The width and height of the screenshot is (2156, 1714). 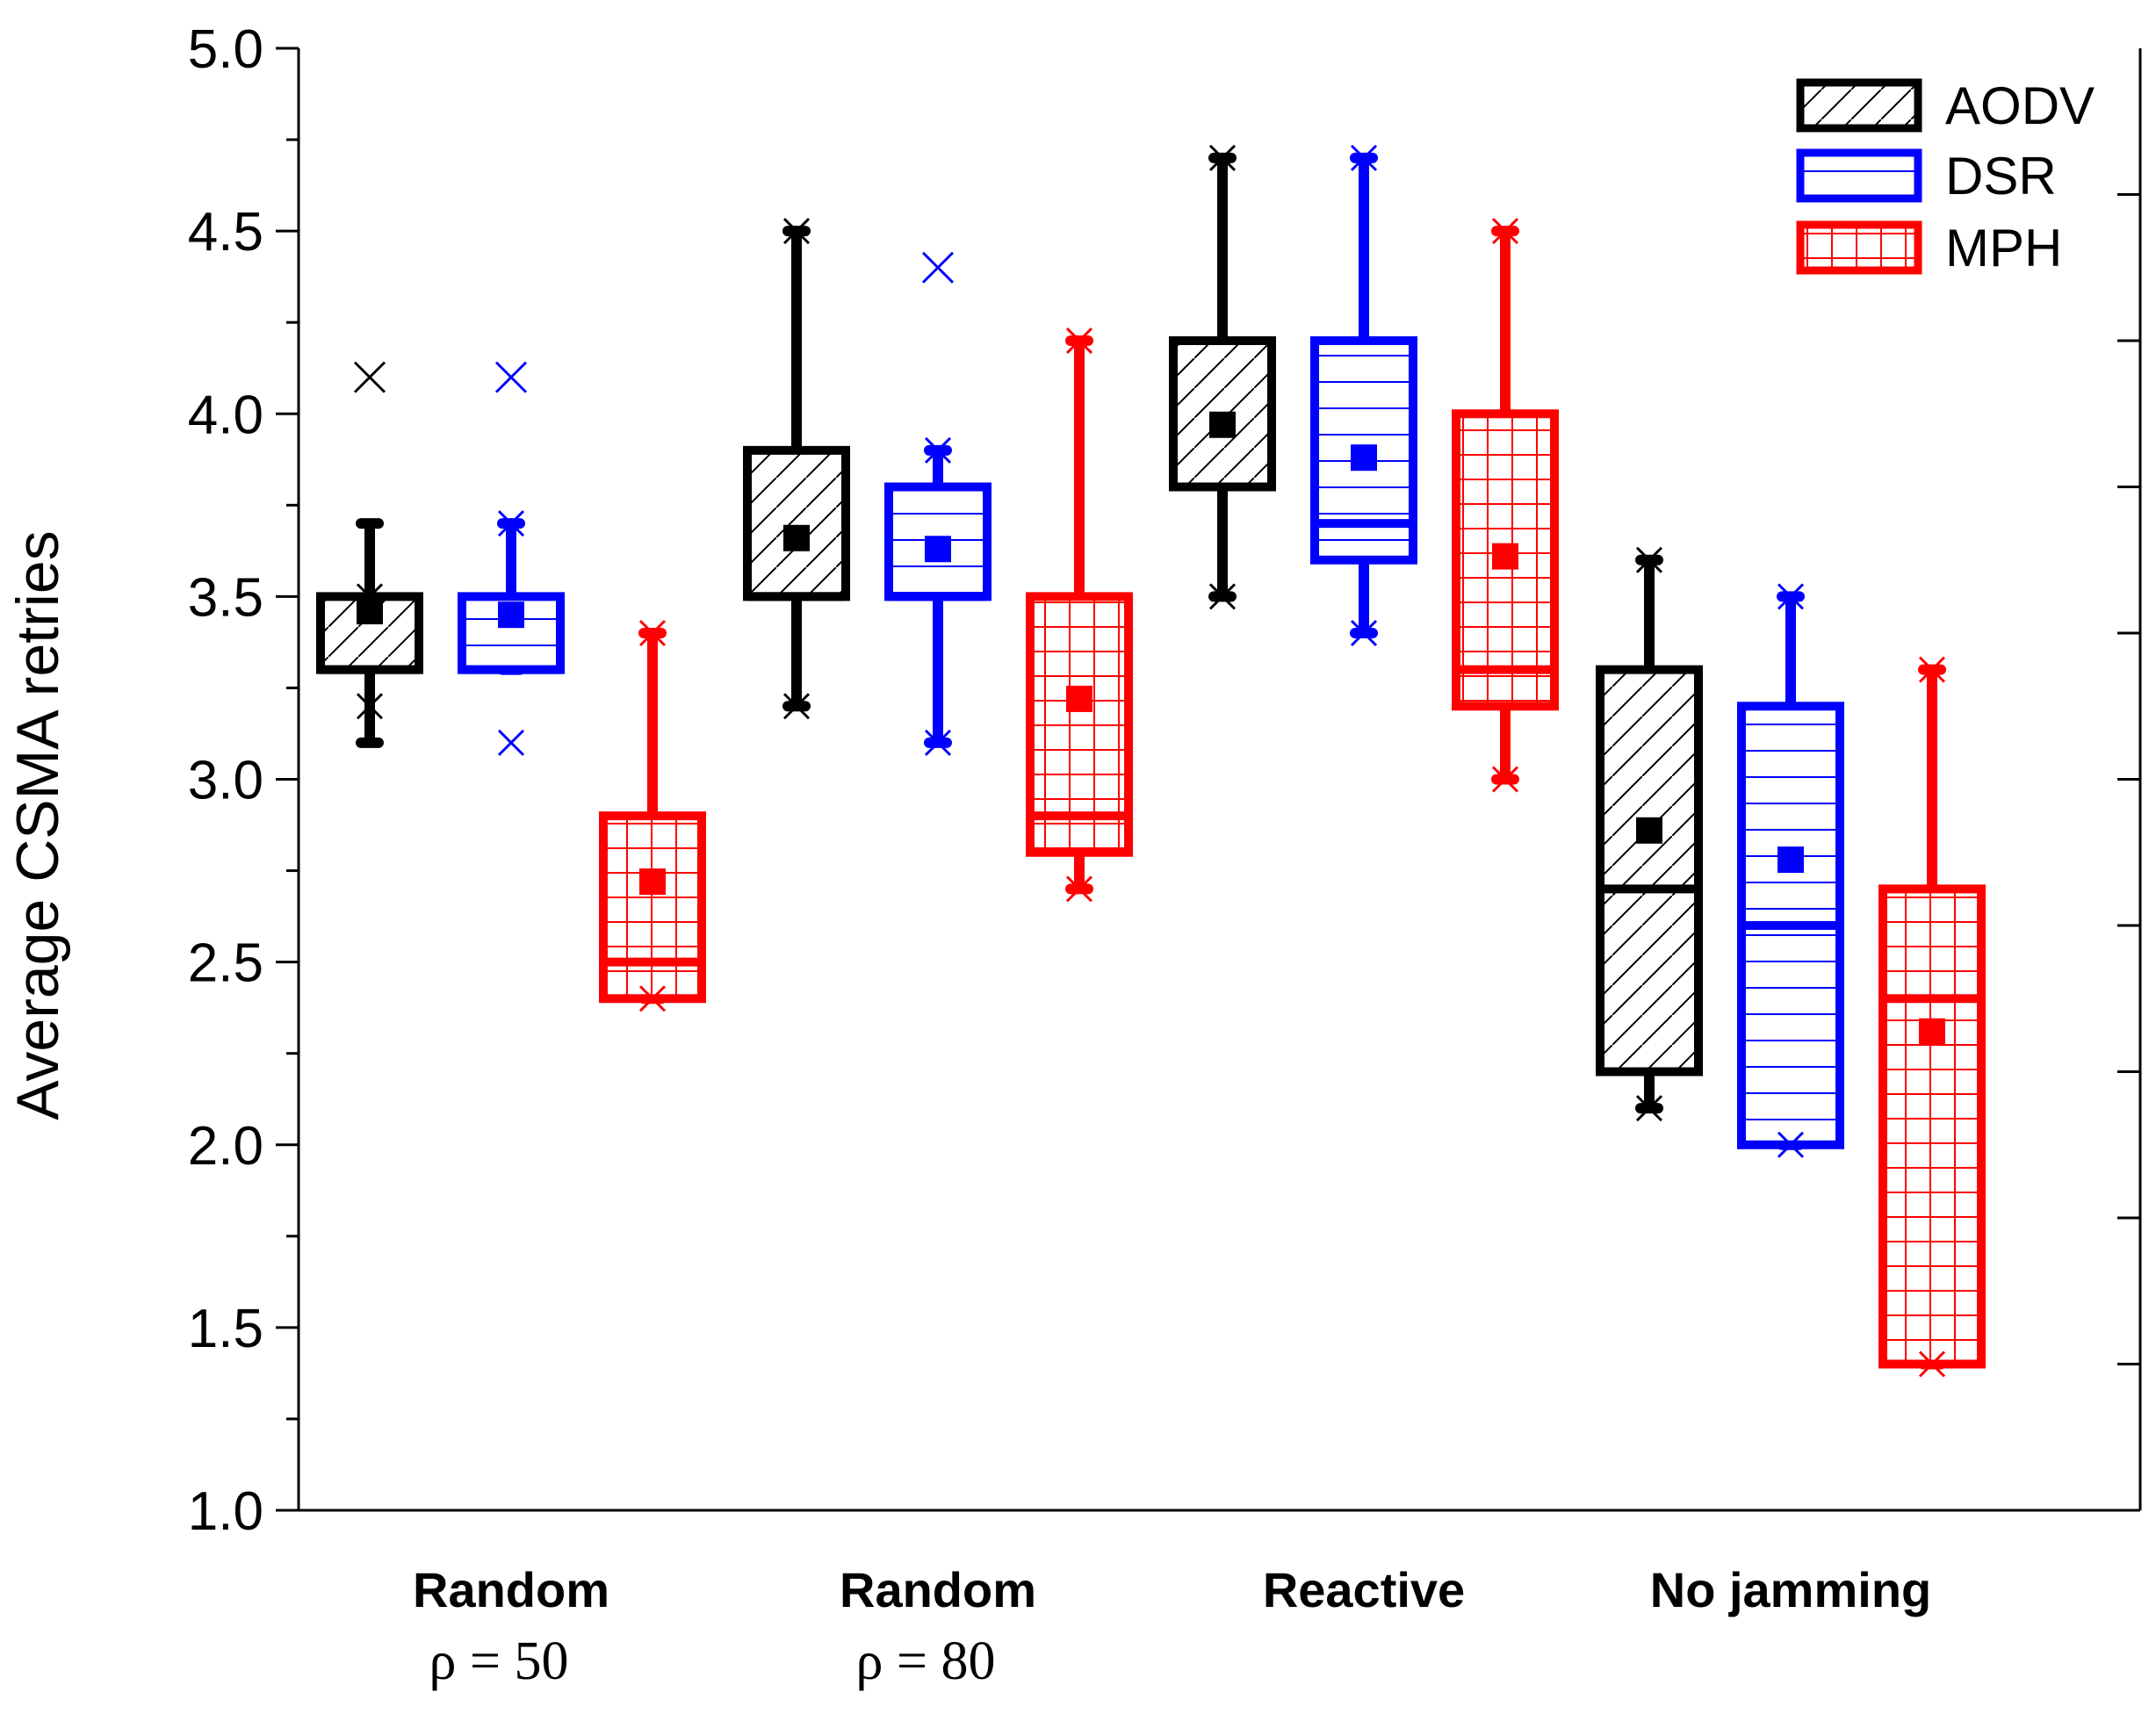 What do you see at coordinates (225, 963) in the screenshot?
I see `y-tick-label: 2.5` at bounding box center [225, 963].